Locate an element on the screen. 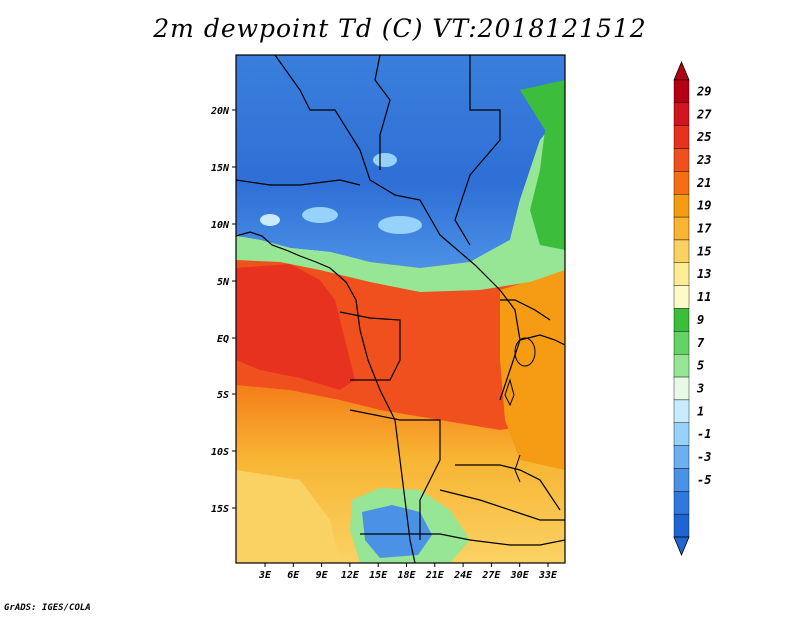 This screenshot has width=800, height=618. lon-tick-label: 21E is located at coordinates (435, 575).